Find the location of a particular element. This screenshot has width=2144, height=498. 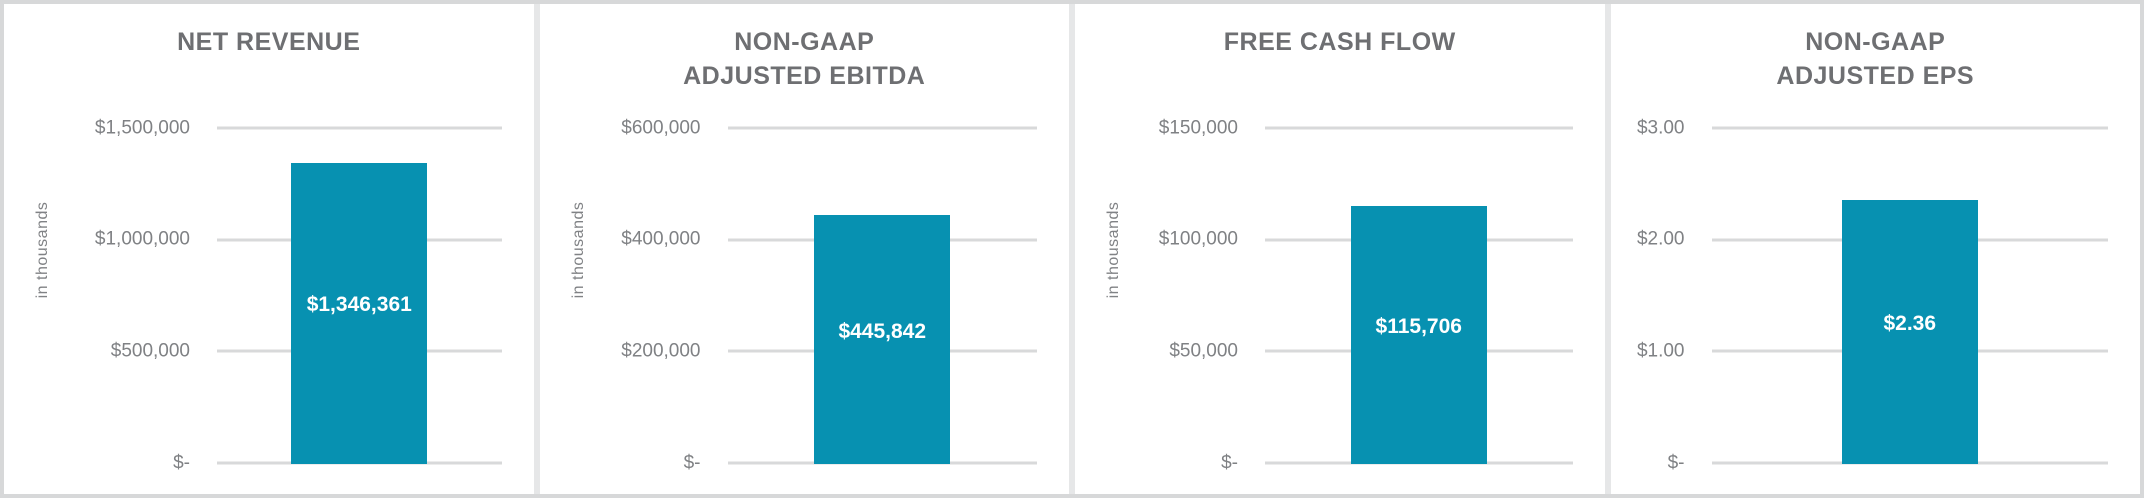

y-axis-tick-label: $600,000 is located at coordinates (661, 127).